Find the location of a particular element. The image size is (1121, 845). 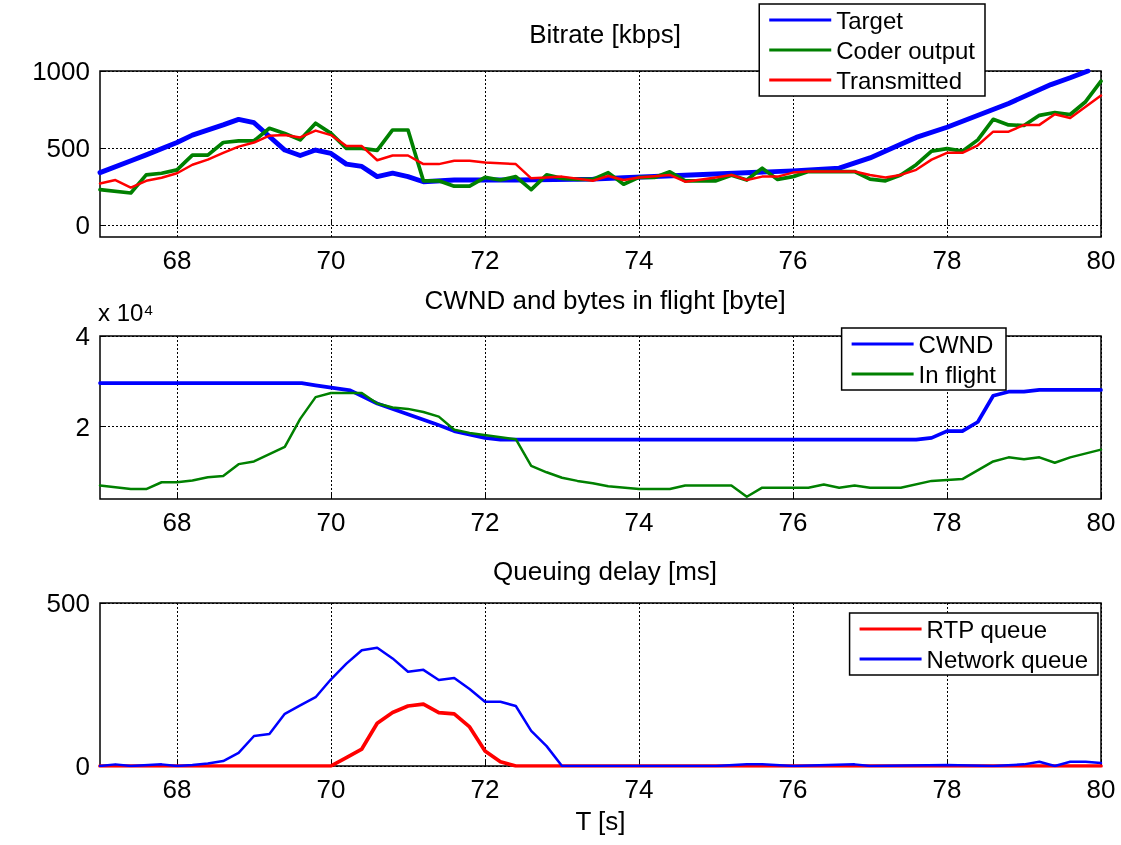

legend-label: Transmitted is located at coordinates (899, 80).